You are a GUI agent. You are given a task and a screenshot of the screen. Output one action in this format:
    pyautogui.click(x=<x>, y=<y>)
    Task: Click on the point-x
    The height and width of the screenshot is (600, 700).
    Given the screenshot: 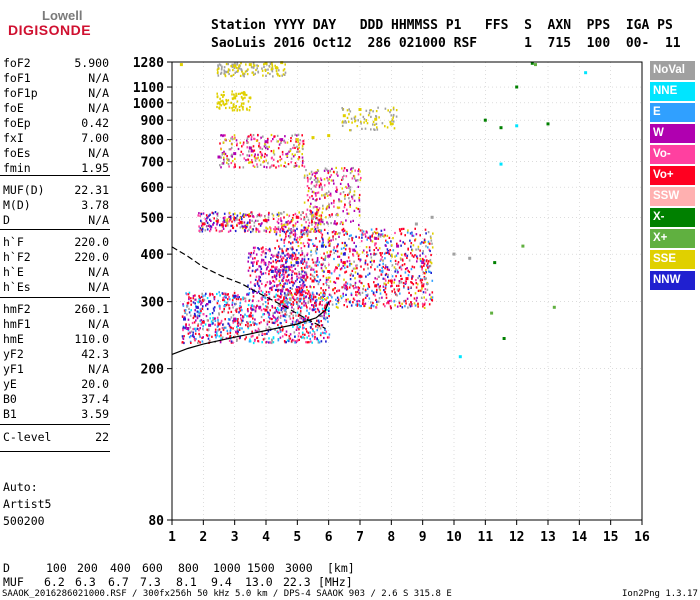 What is the action you would take?
    pyautogui.click(x=501, y=128)
    